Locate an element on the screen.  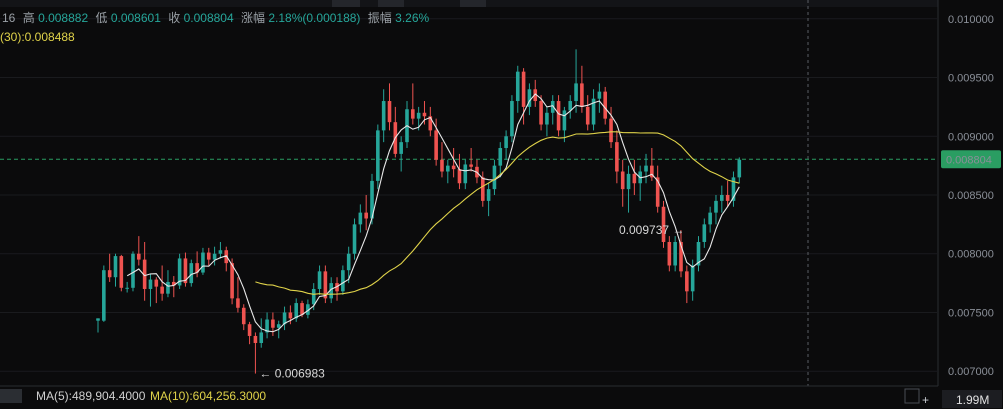
chart-settings-button is located at coordinates (912, 396).